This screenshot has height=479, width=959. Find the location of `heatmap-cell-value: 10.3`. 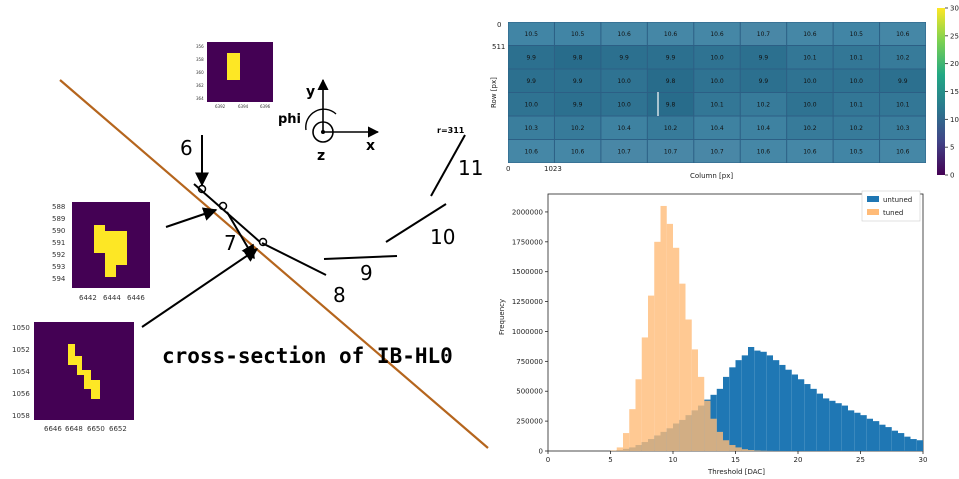

heatmap-cell-value: 10.3 is located at coordinates (903, 128).